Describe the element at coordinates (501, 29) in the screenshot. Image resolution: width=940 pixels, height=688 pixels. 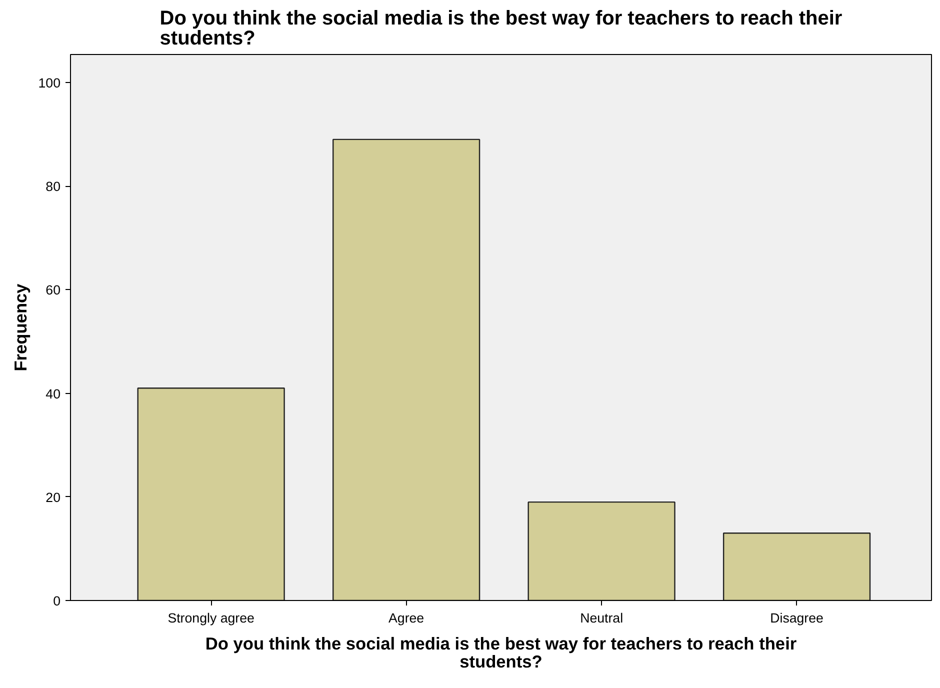
I see `chart-title: Do you think the social media is the best way for teachers to reach their students?` at that location.